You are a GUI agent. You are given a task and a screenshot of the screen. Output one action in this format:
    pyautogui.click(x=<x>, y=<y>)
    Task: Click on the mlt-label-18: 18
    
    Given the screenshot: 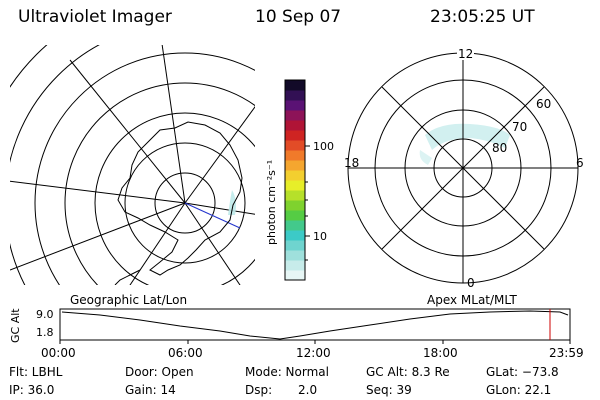 What is the action you would take?
    pyautogui.click(x=352, y=163)
    